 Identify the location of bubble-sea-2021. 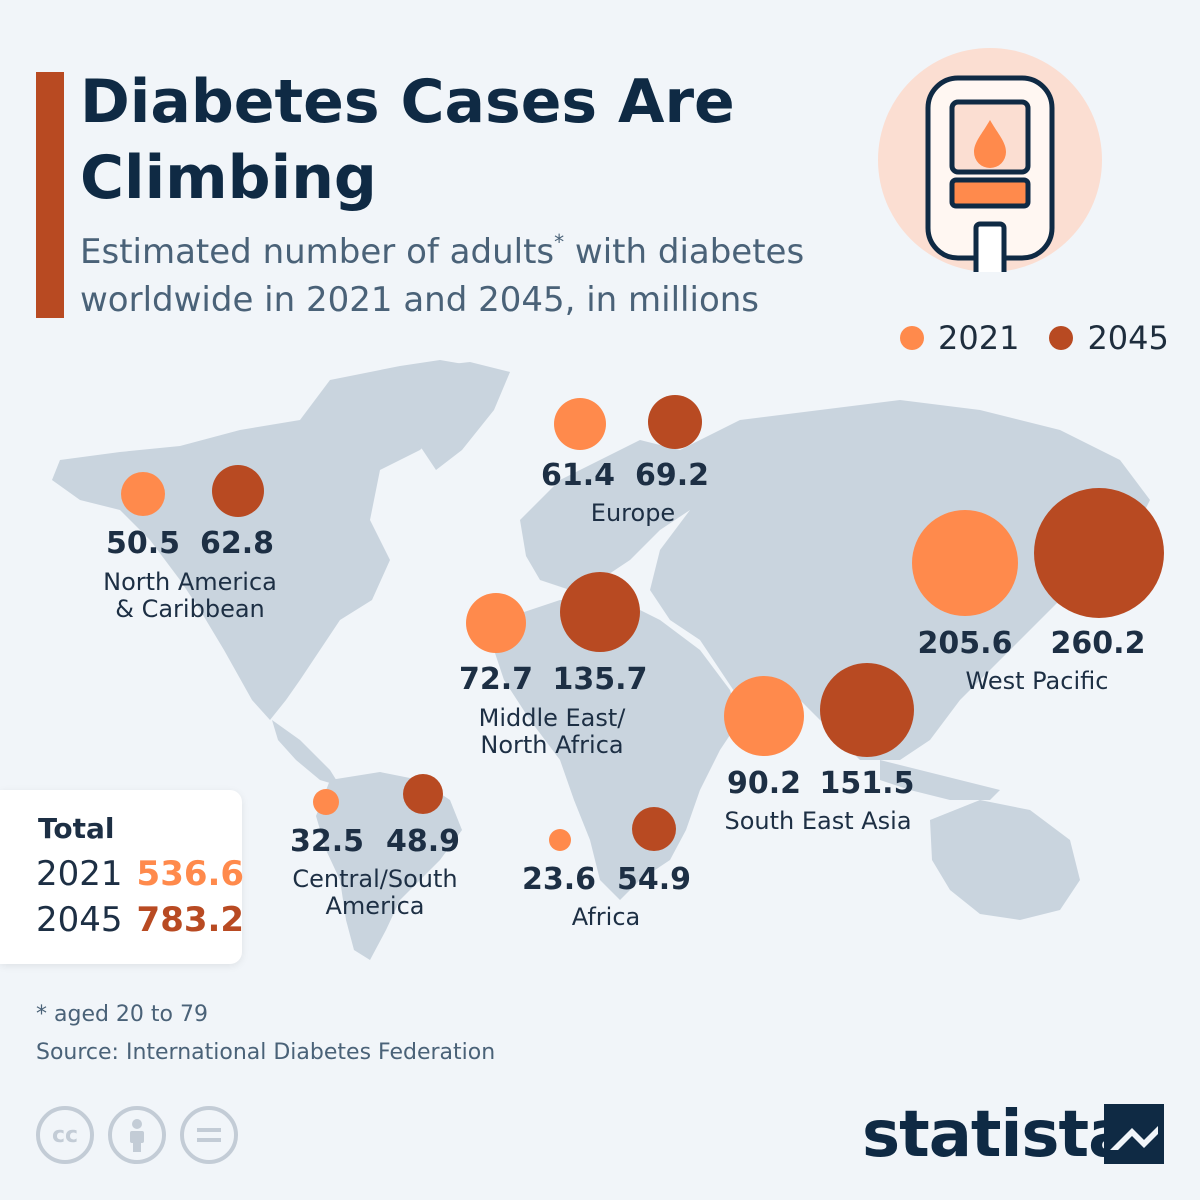
(764, 716).